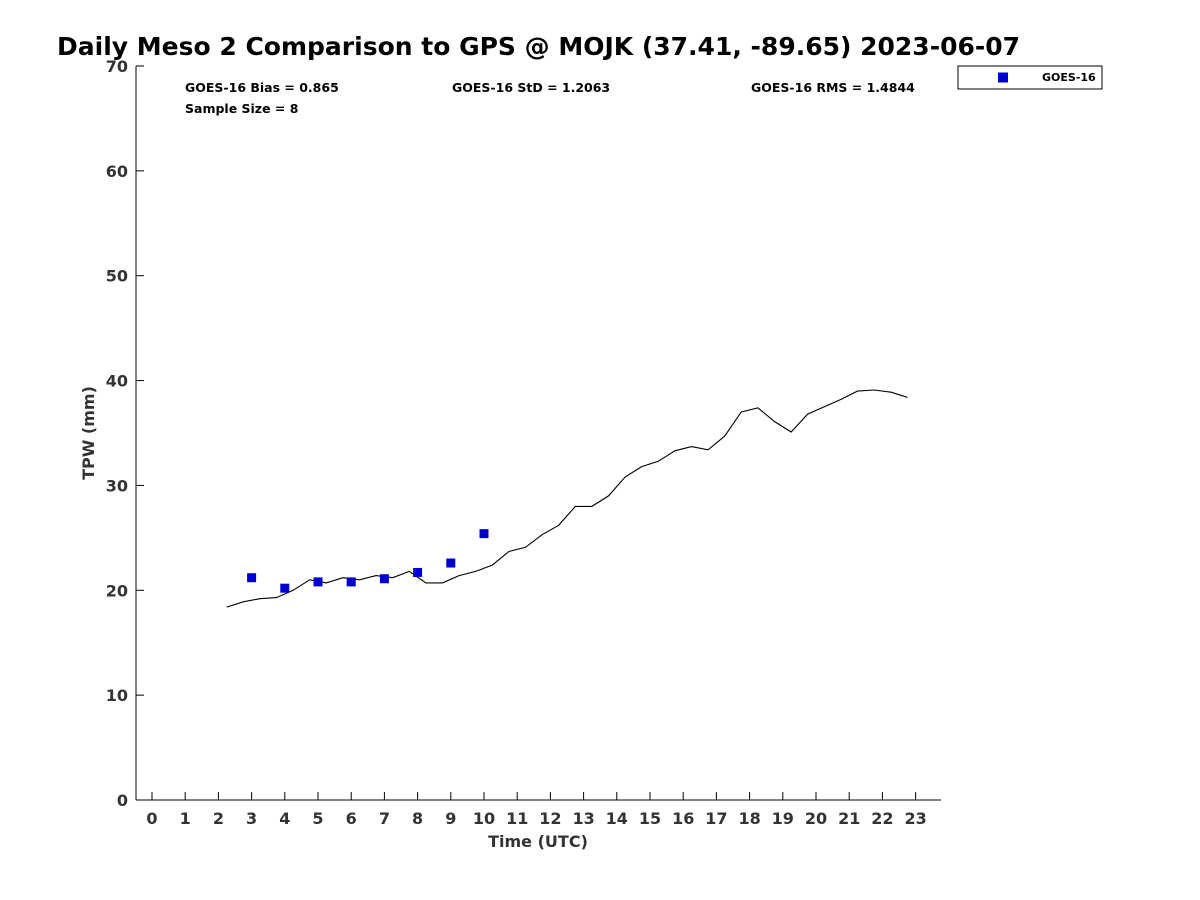 The image size is (1200, 900). I want to click on x-tick-label: 4, so click(284, 818).